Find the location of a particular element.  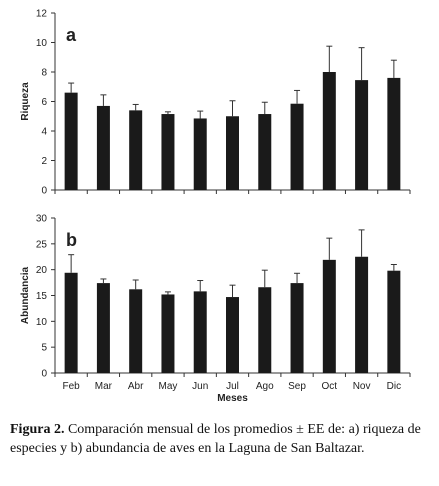

panel-label: a is located at coordinates (71, 35).